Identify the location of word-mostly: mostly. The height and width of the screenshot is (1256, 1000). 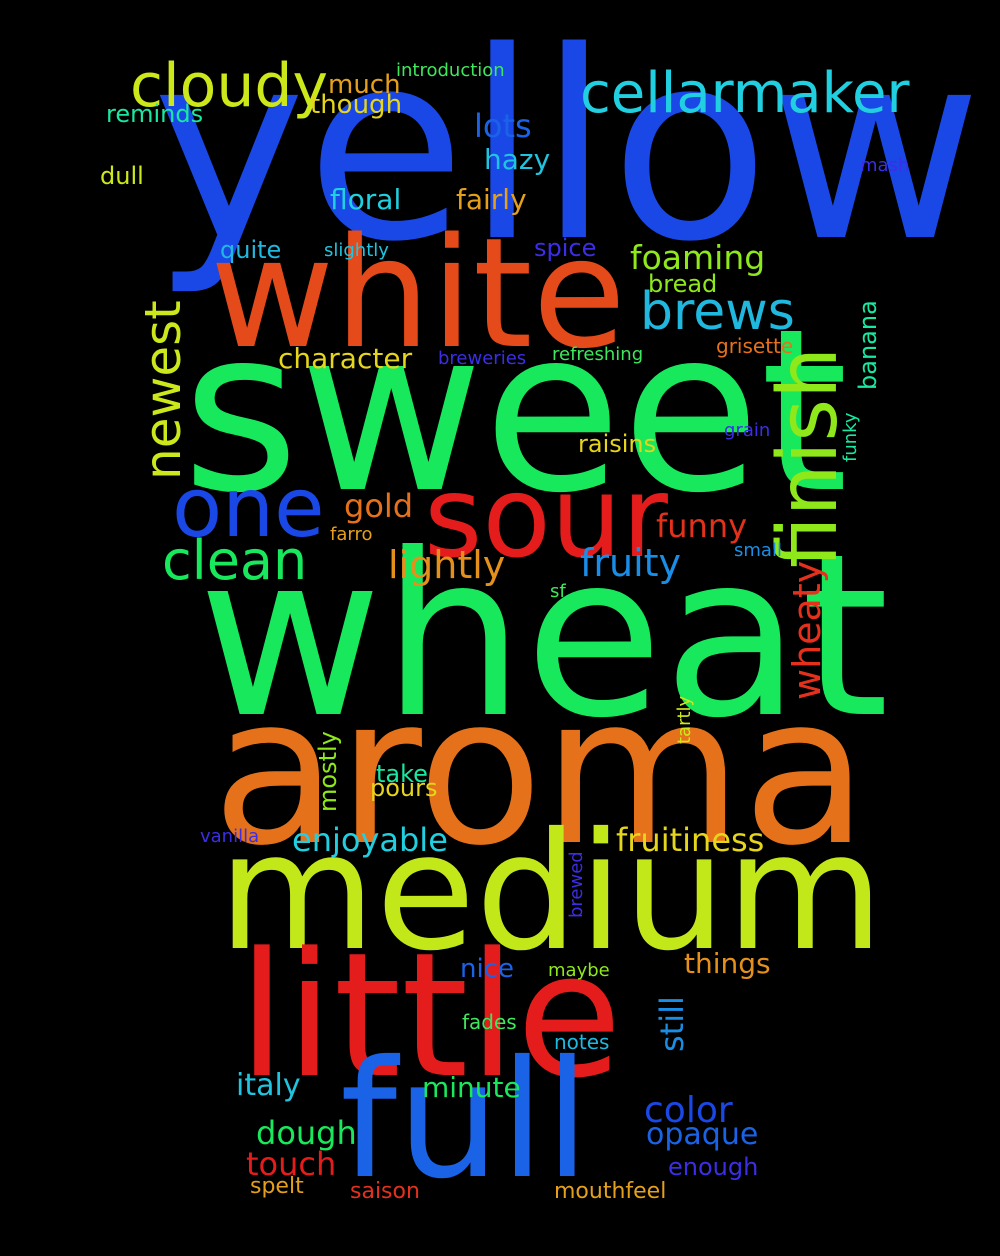
(328, 771).